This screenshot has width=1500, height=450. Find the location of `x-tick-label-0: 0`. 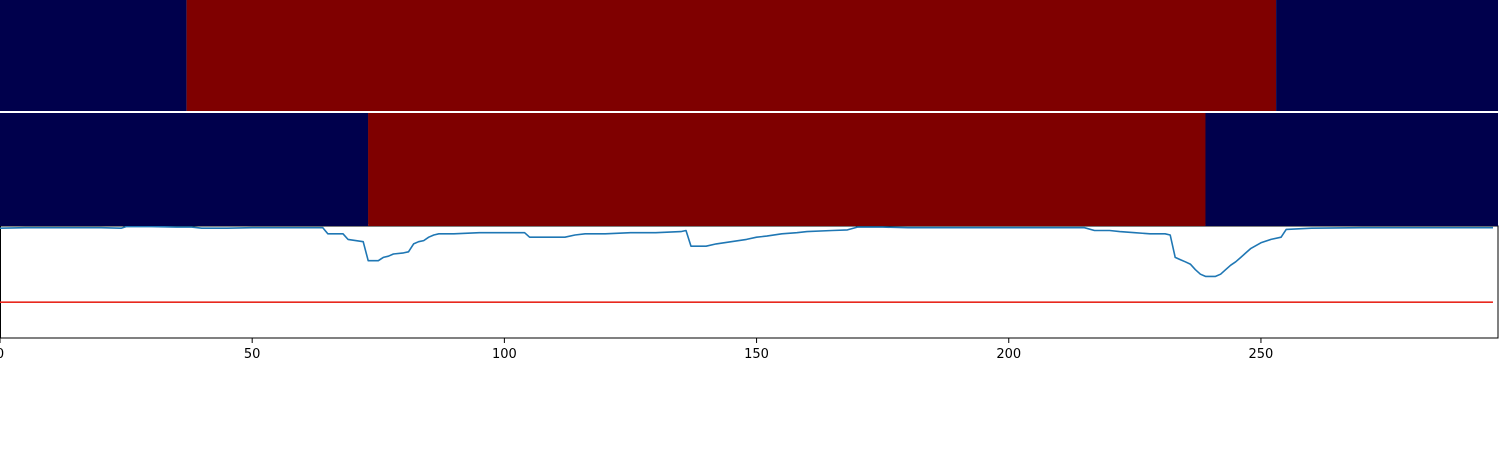

x-tick-label-0: 0 is located at coordinates (2, 354).